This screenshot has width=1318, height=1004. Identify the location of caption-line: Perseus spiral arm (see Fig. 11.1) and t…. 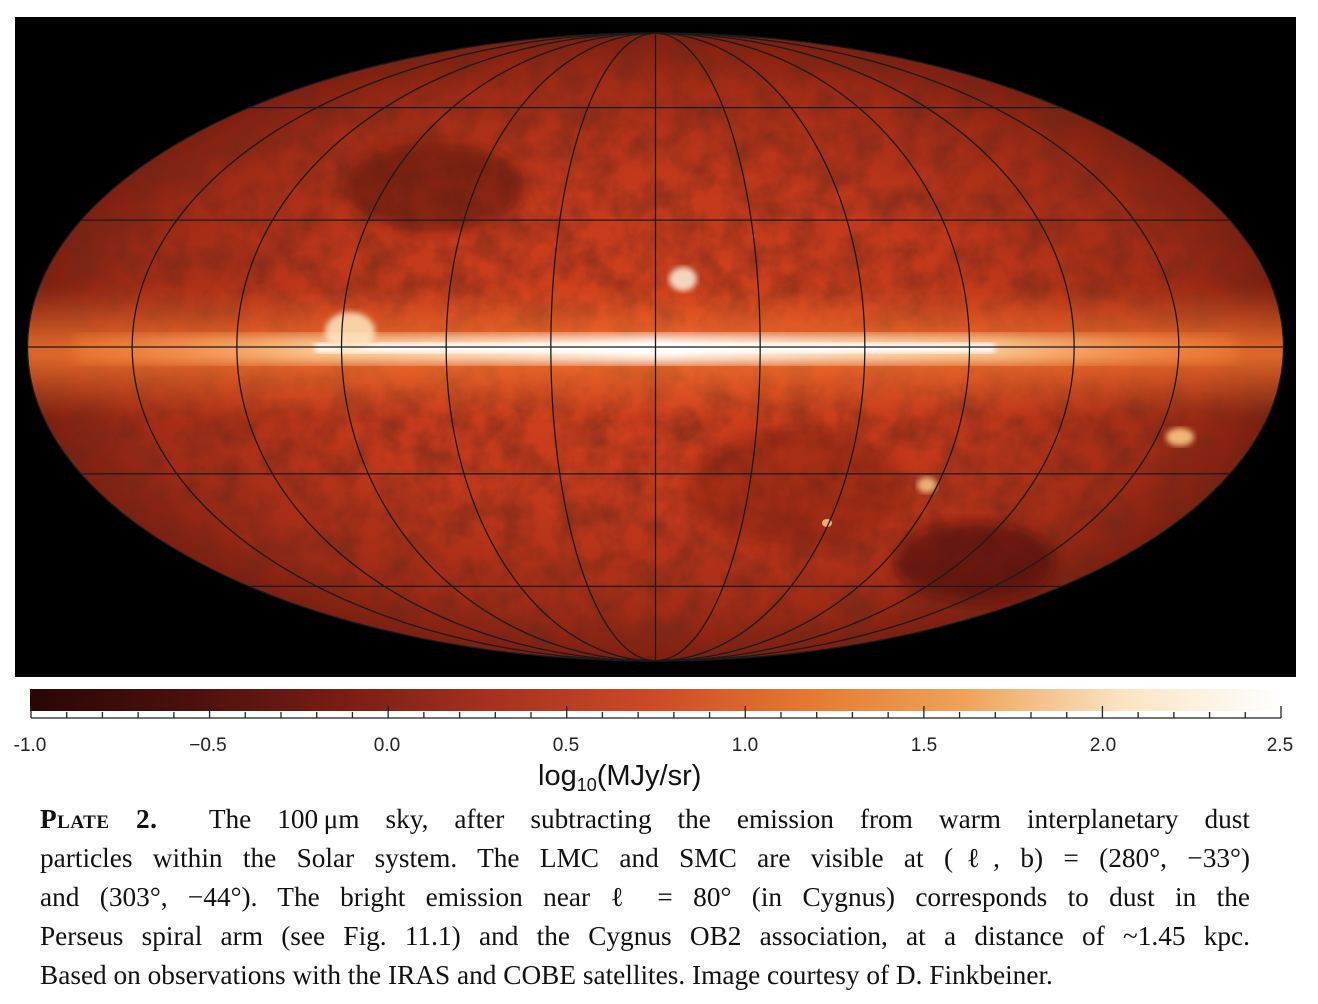
(645, 936).